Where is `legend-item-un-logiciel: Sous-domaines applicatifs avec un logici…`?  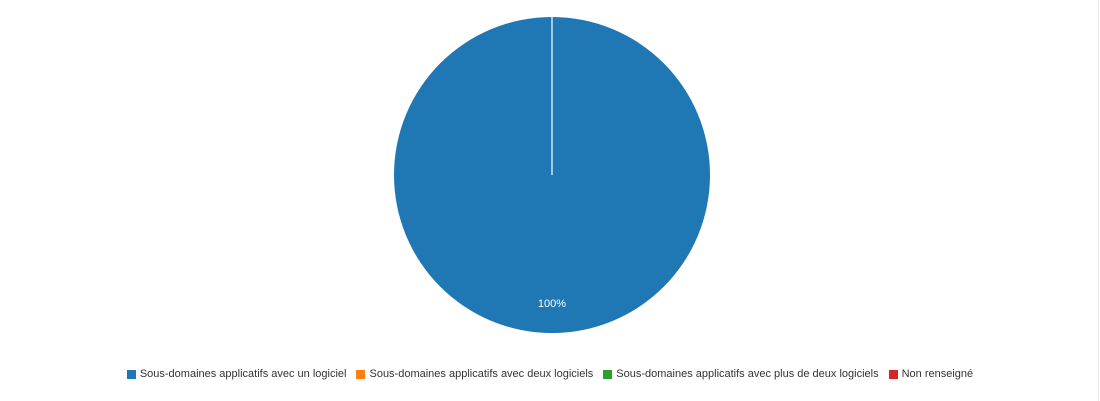 legend-item-un-logiciel: Sous-domaines applicatifs avec un logici… is located at coordinates (236, 374).